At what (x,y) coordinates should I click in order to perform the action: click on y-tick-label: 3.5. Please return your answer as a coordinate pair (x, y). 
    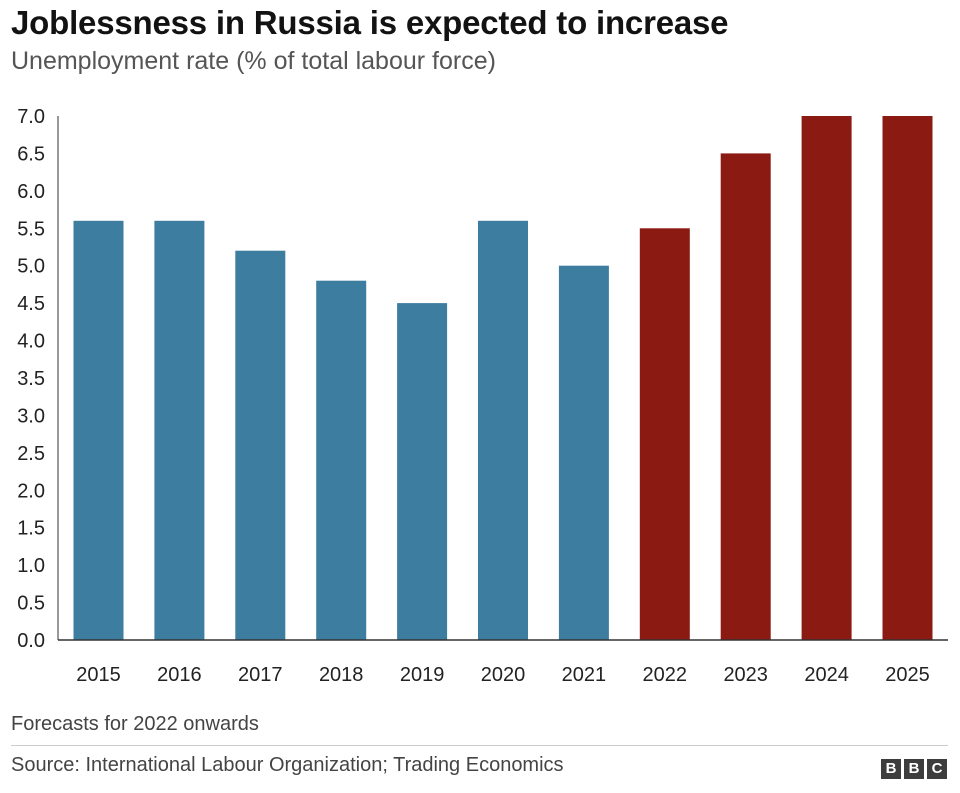
    Looking at the image, I should click on (31, 379).